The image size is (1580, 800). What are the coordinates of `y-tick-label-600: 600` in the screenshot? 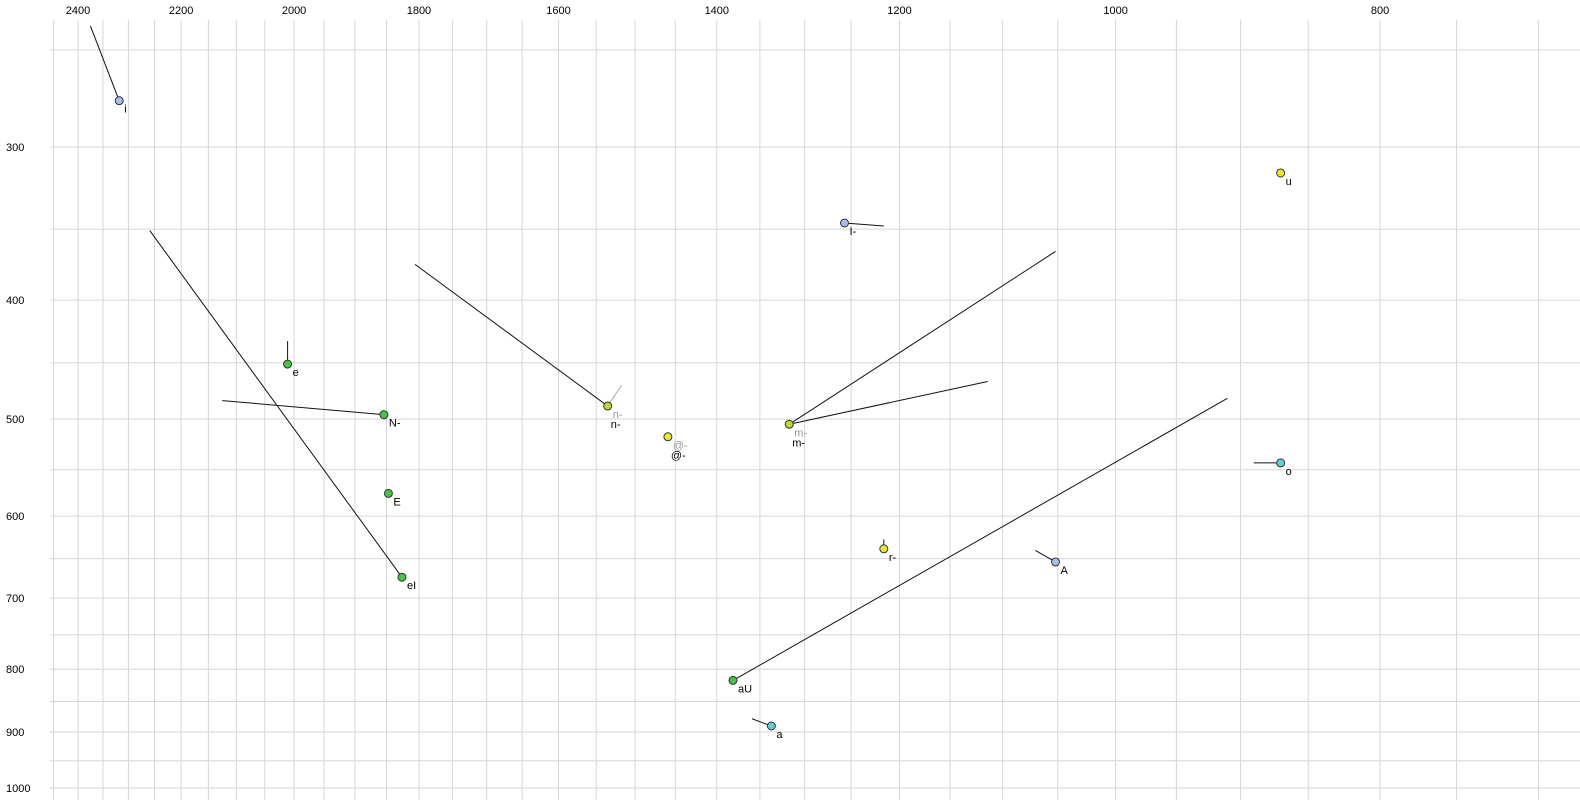 It's located at (15, 517).